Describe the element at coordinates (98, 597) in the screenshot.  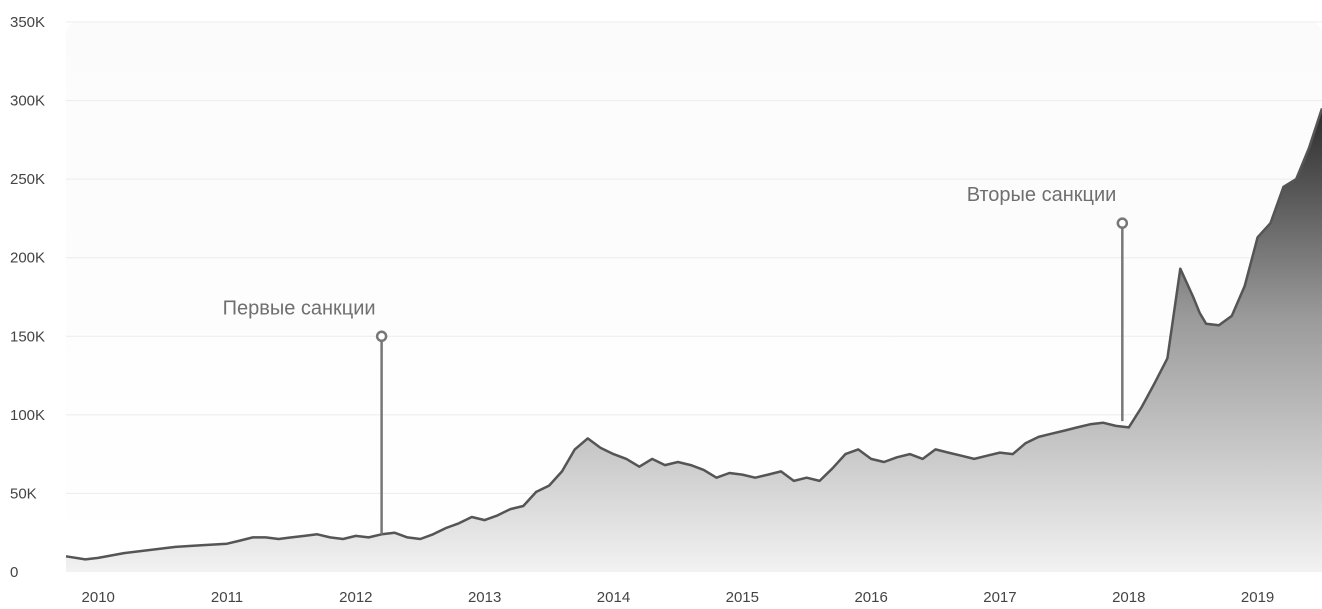
I see `x-tick-label: 2010` at that location.